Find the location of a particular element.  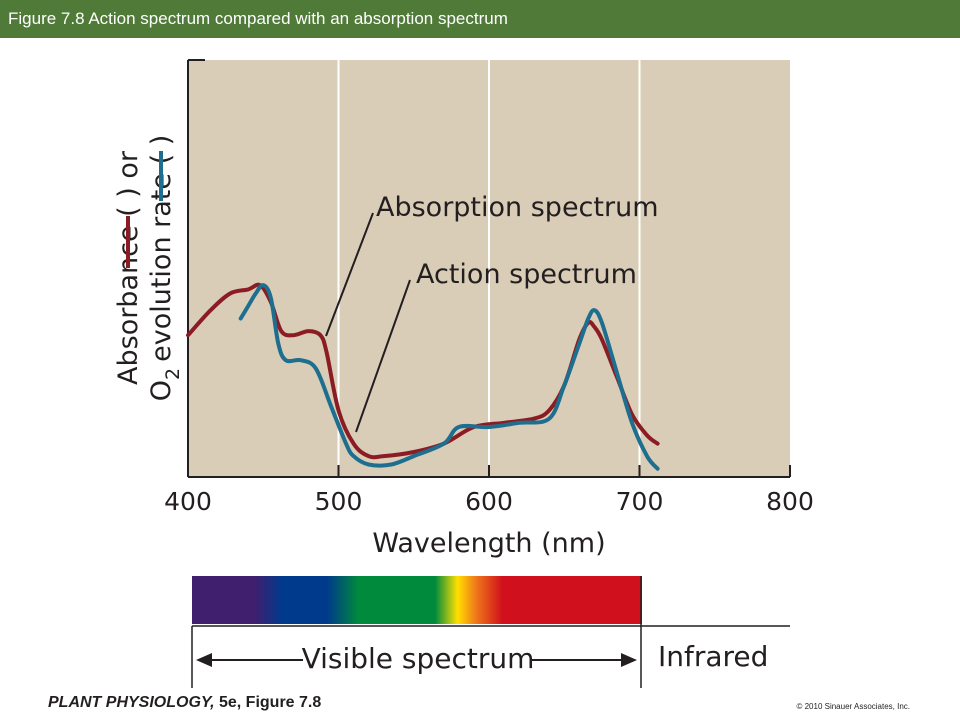

footer-citation: PLANT PHYSIOLOGY, 5e, Figure 7.8 is located at coordinates (184, 703).